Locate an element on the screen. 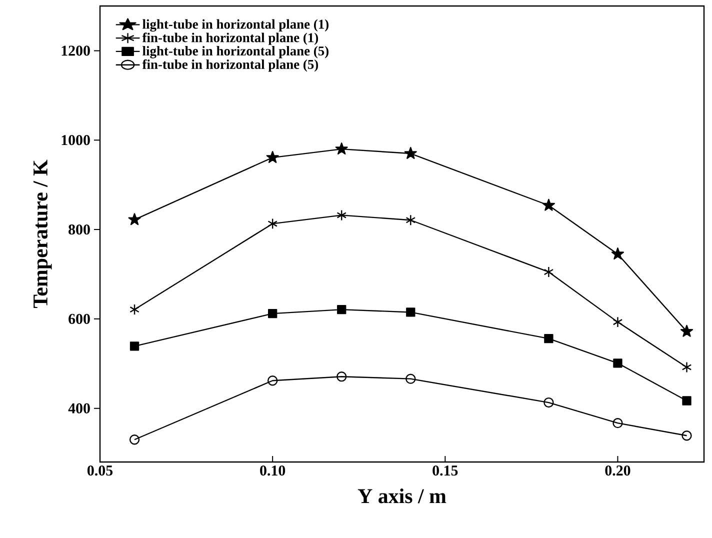 The image size is (712, 538). y-tick-label: 1000 is located at coordinates (76, 140).